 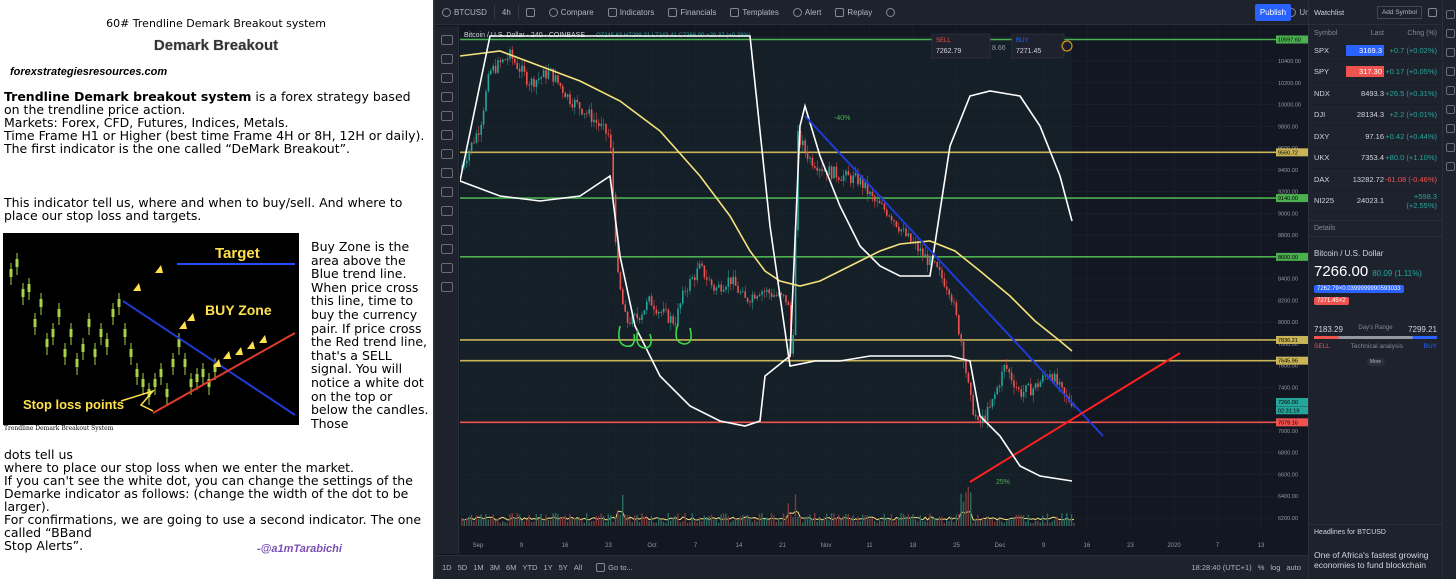 What do you see at coordinates (563, 567) in the screenshot?
I see `timeframe-5y: 5Y` at bounding box center [563, 567].